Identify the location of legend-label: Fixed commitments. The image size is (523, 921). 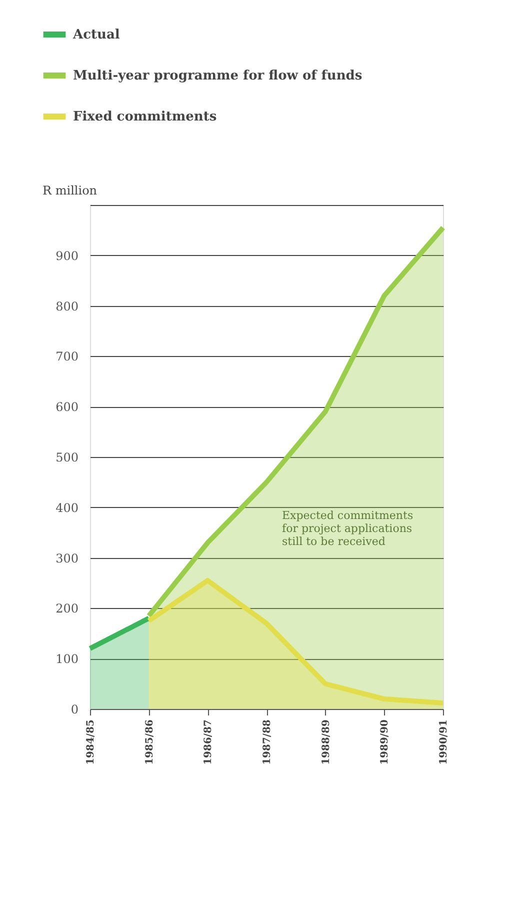
(145, 117).